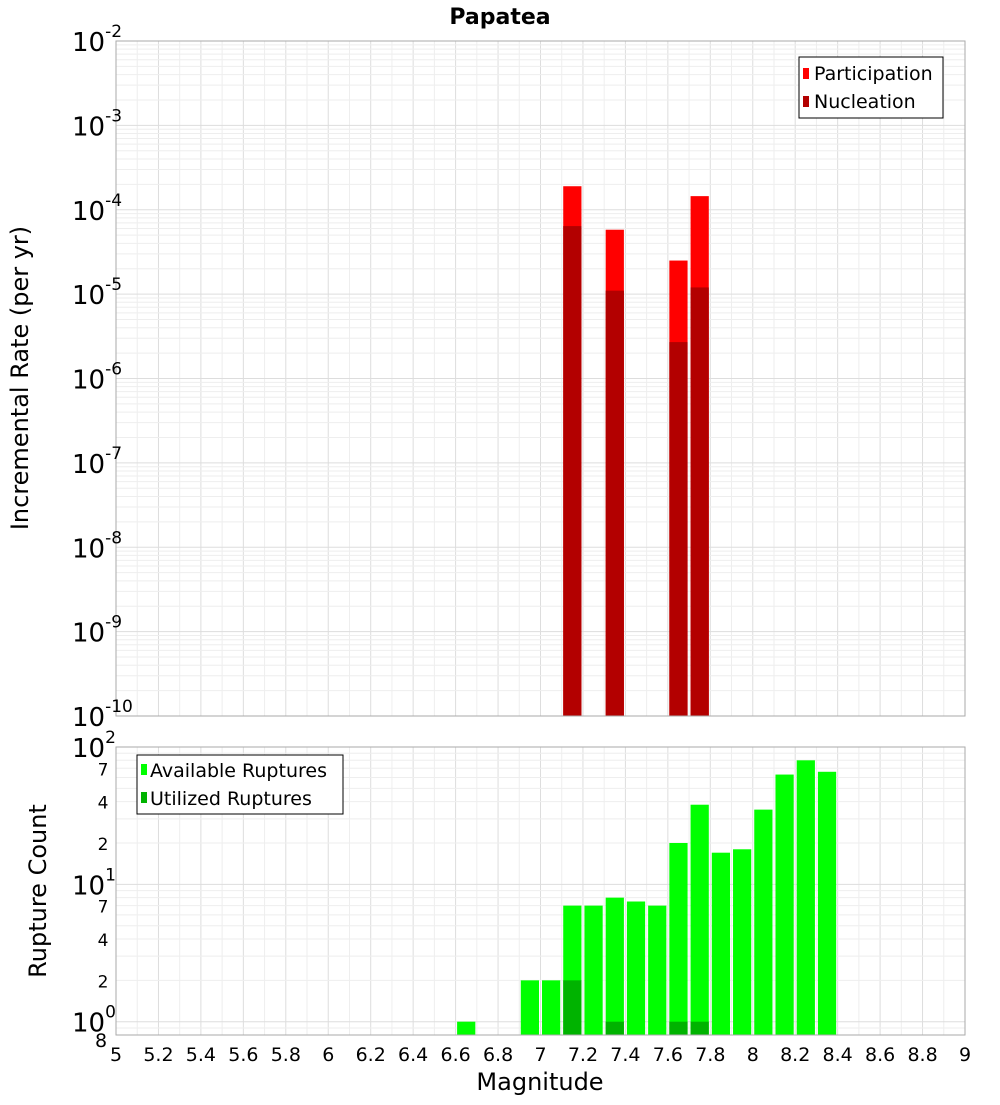 This screenshot has width=1000, height=1105. Describe the element at coordinates (158, 1055) in the screenshot. I see `x-tick-label: 5.2` at that location.